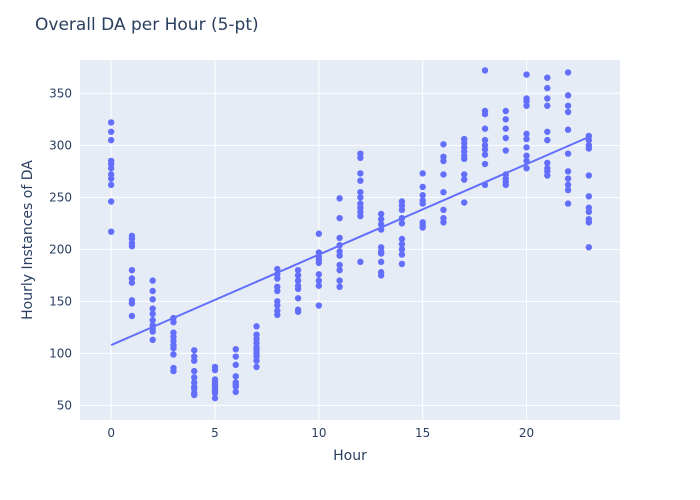 Image resolution: width=700 pixels, height=500 pixels. I want to click on y-tick-label: 250, so click(60, 197).